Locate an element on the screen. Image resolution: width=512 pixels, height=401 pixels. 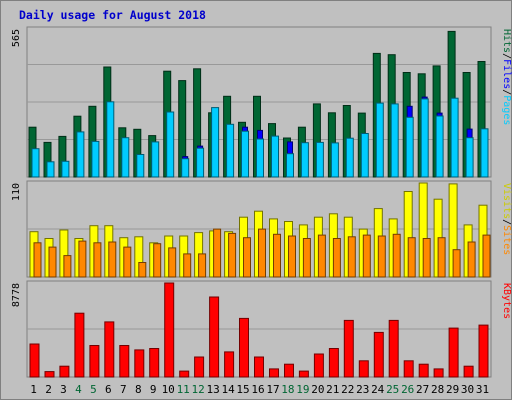
x-tick-label: 19 is located at coordinates (302, 389).